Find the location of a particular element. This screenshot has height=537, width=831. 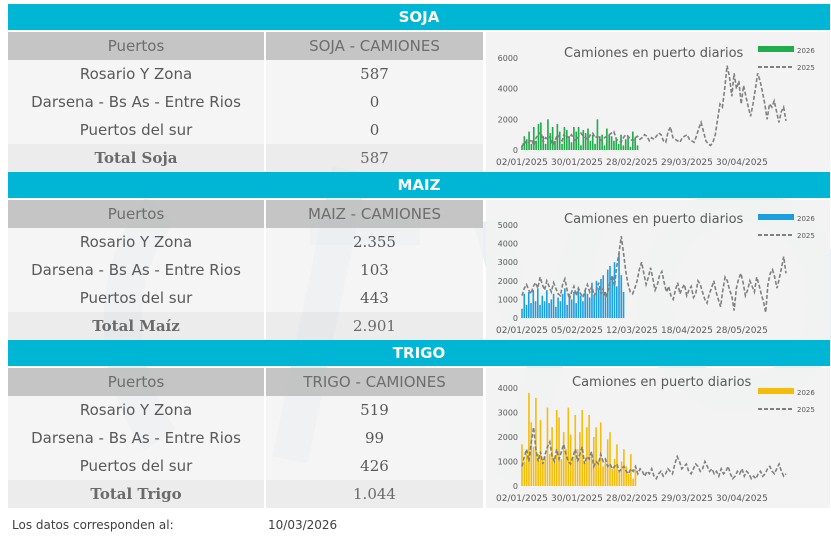

maiz-row-rosario: Rosario Y Zona 2.355 is located at coordinates (245, 242).